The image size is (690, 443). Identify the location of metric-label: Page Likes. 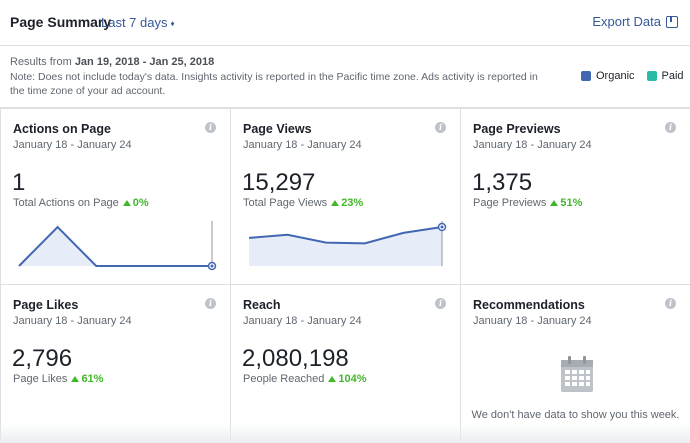
(40, 379).